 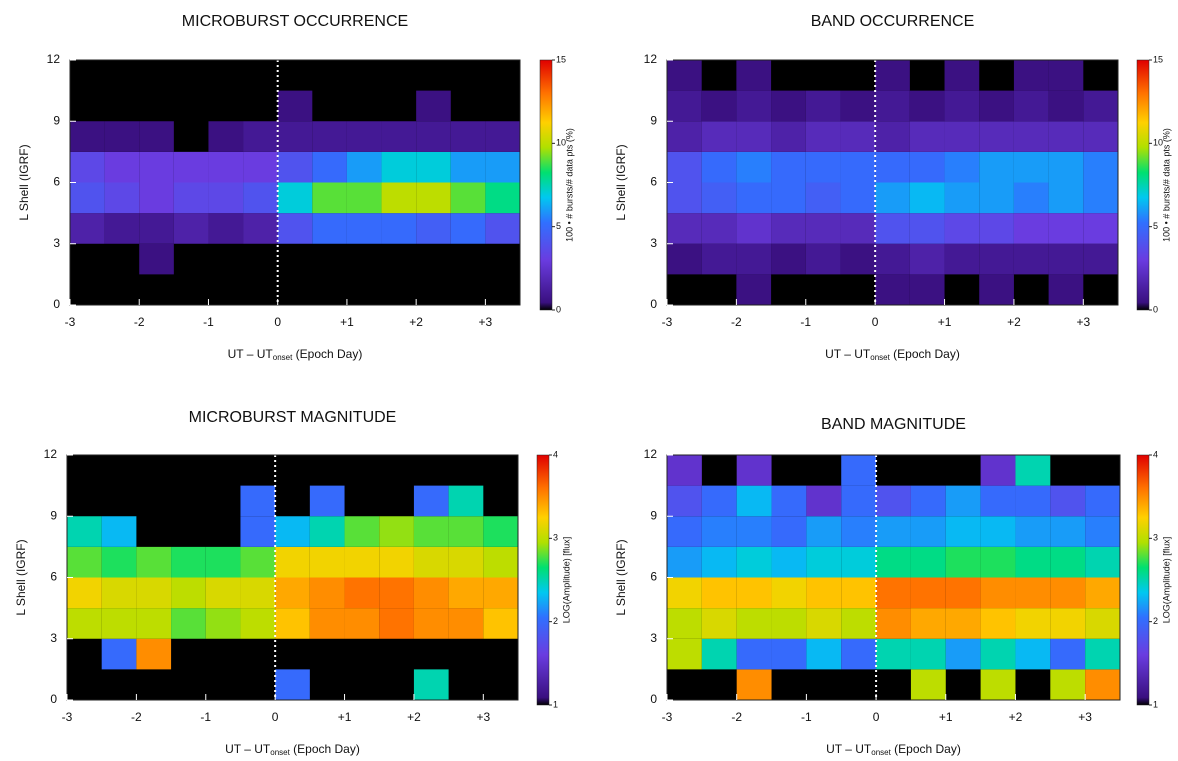 What do you see at coordinates (295, 354) in the screenshot?
I see `x-axis-label: UT – UTonset (Epoch Day)` at bounding box center [295, 354].